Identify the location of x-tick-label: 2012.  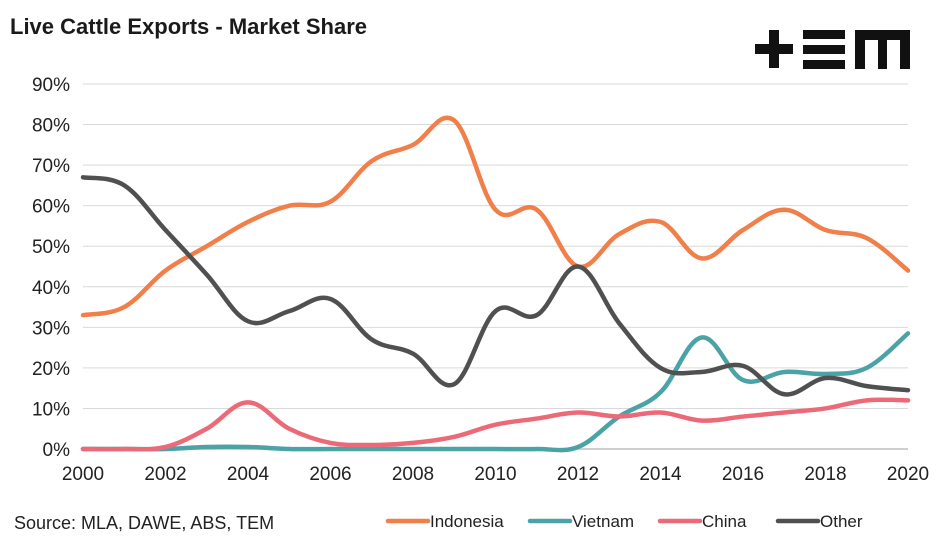
(578, 474).